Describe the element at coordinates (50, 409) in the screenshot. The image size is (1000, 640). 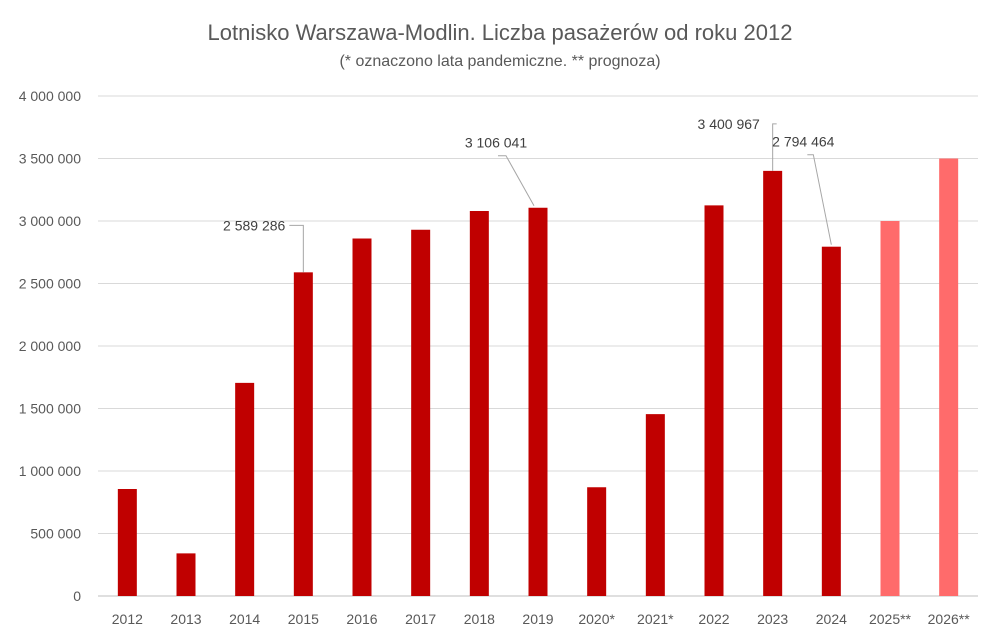
I see `y-tick-label: 1 500 000` at that location.